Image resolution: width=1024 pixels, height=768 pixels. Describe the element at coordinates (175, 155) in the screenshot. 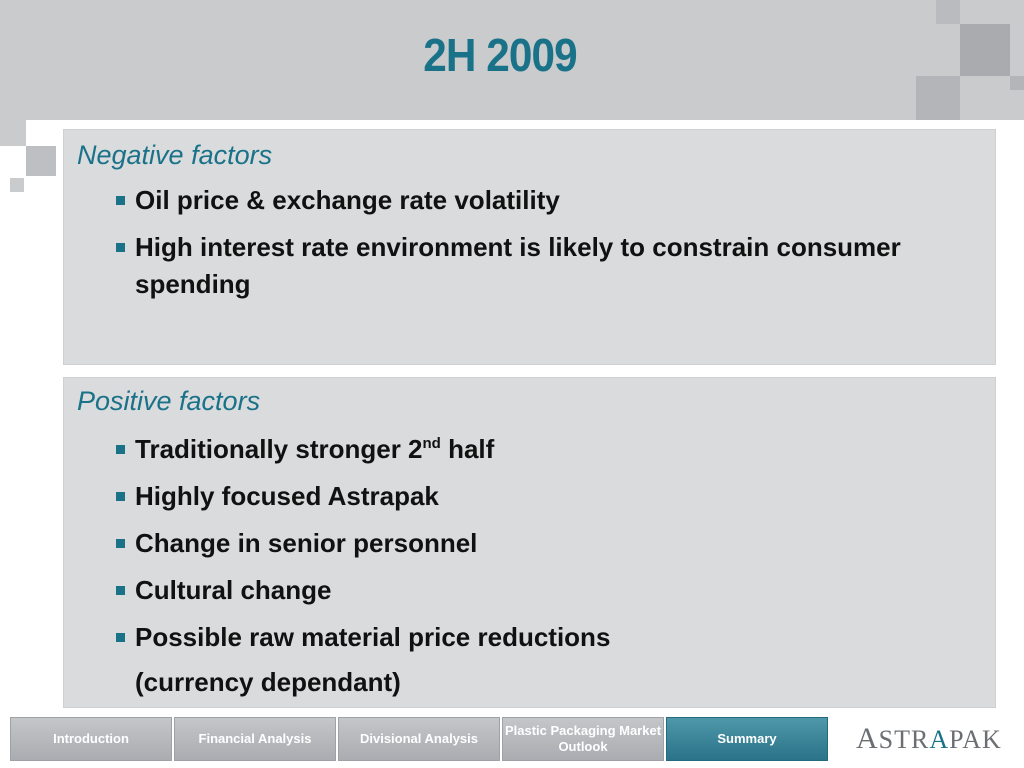

I see `negative-factors-heading: Negative factors` at that location.